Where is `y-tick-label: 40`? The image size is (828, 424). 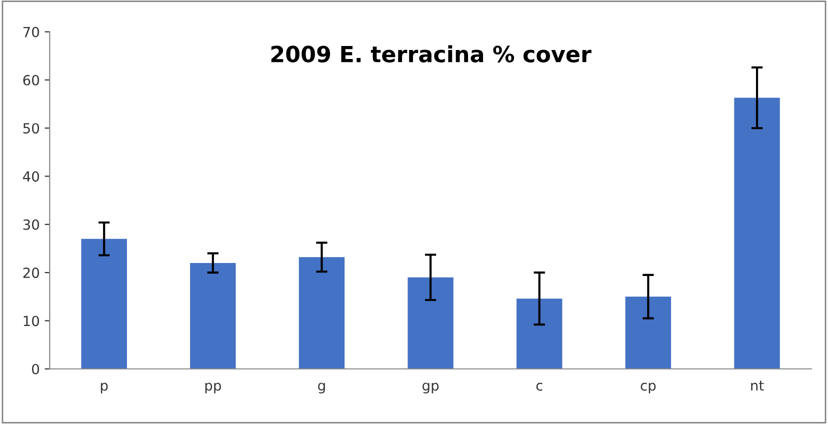
y-tick-label: 40 is located at coordinates (31, 176).